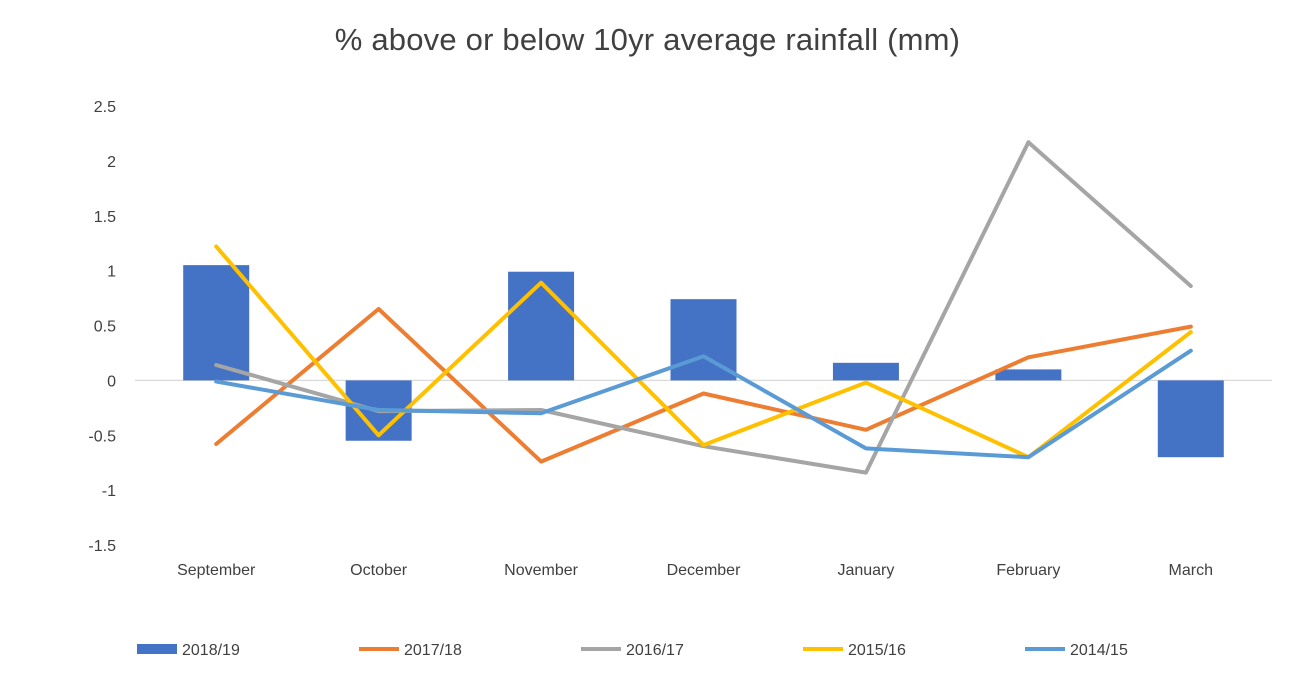 The width and height of the screenshot is (1295, 687). I want to click on x-tick-label: October, so click(379, 570).